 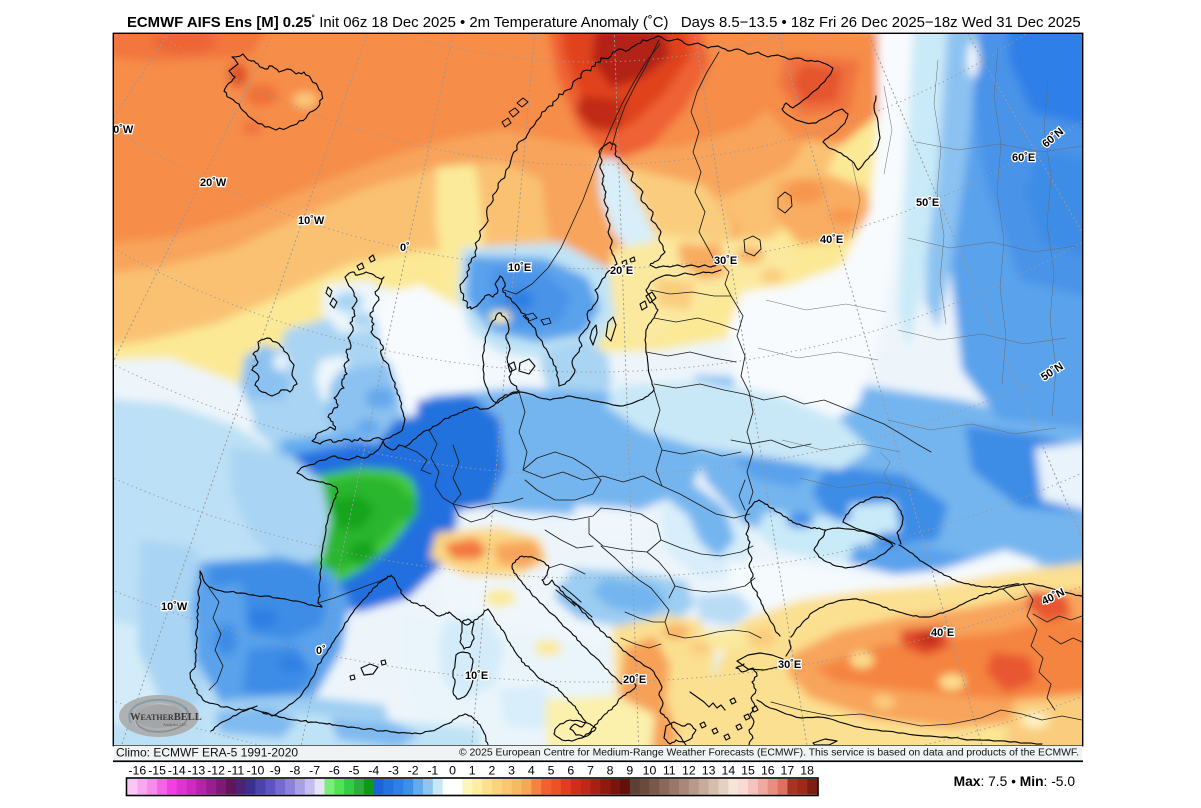 What do you see at coordinates (432, 771) in the screenshot?
I see `svg-text: -1` at bounding box center [432, 771].